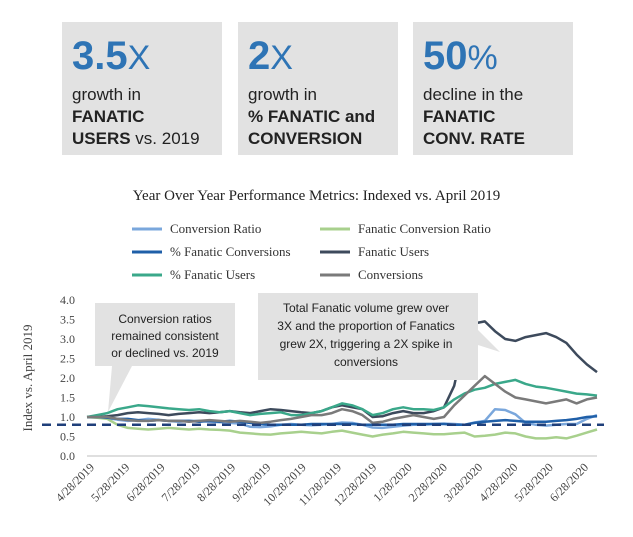 The height and width of the screenshot is (537, 633). Describe the element at coordinates (366, 344) in the screenshot. I see `annotation-text: grew 2X, triggering a 2X spike in` at that location.